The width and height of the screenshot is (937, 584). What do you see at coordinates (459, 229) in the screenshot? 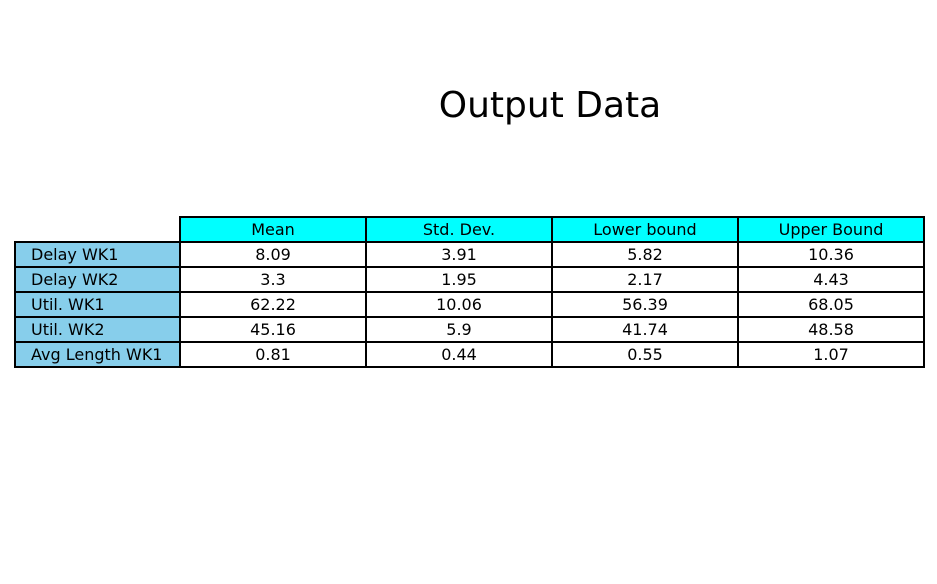
I see `column-header-std-dev: Std. Dev.` at bounding box center [459, 229].